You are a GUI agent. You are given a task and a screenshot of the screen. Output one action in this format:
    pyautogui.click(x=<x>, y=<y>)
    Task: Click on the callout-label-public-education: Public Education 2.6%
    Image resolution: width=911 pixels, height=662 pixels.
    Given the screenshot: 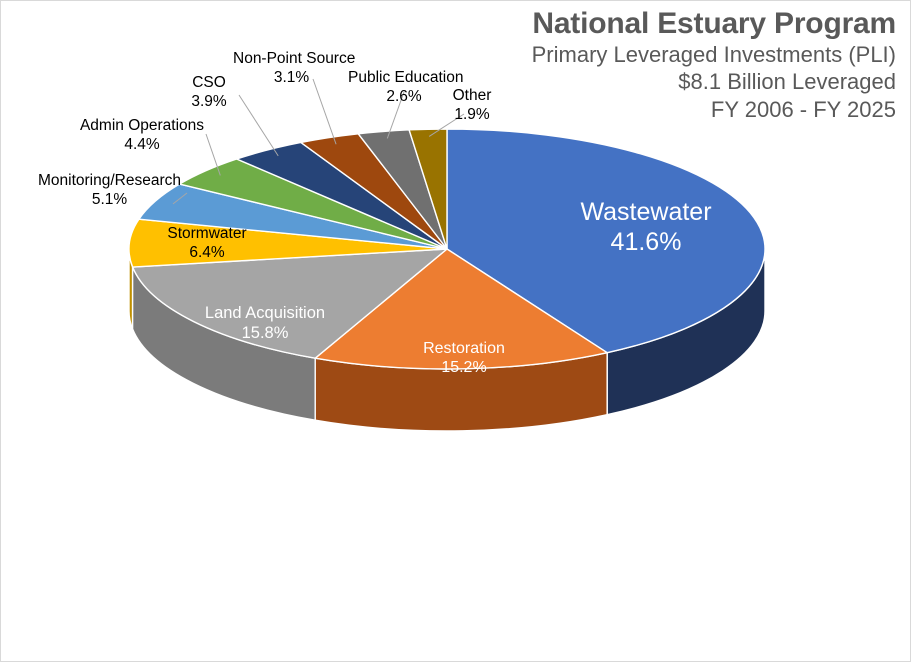 What is the action you would take?
    pyautogui.click(x=406, y=88)
    